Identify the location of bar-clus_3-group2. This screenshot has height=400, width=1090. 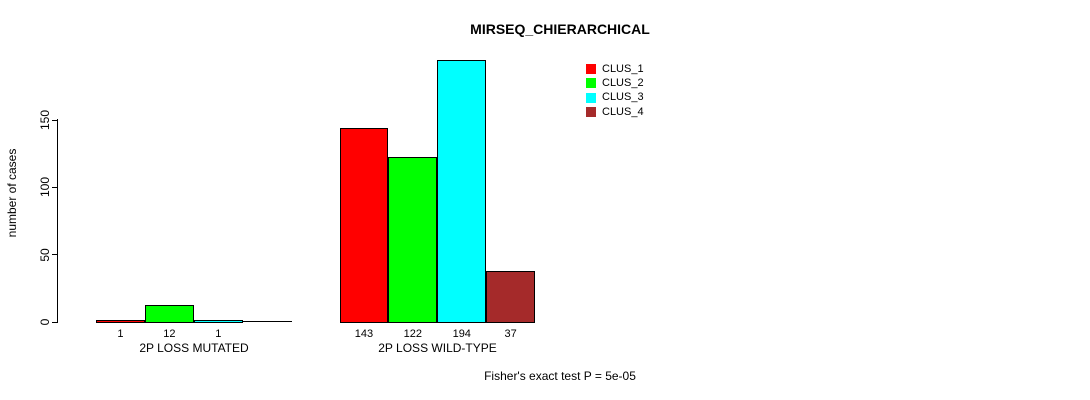
(462, 191).